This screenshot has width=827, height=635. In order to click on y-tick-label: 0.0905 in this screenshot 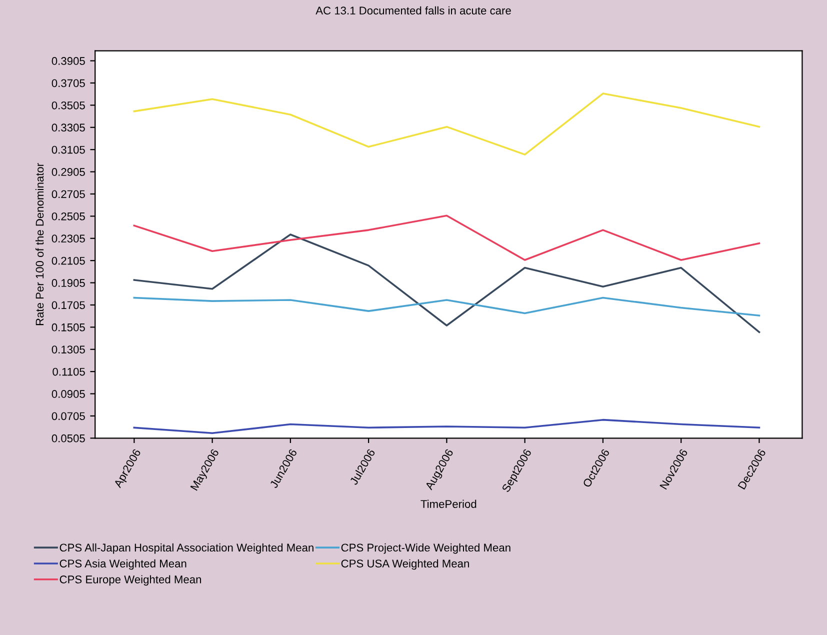, I will do `click(68, 394)`.